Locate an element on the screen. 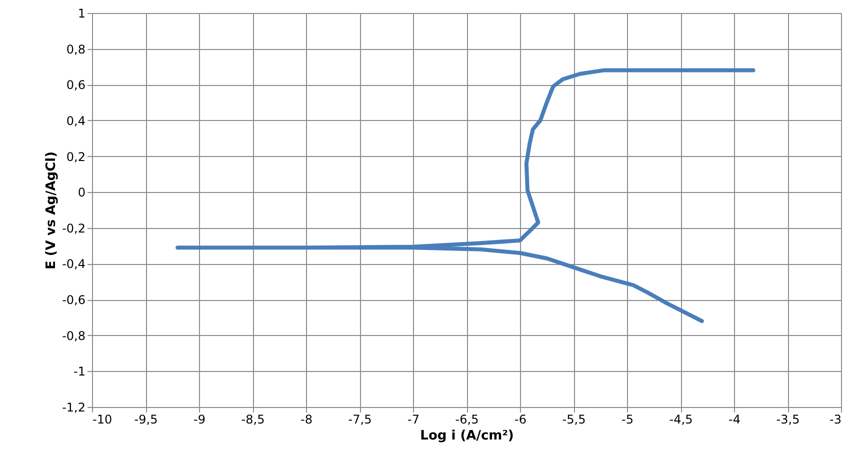  x-tick-label: -10 is located at coordinates (102, 419).